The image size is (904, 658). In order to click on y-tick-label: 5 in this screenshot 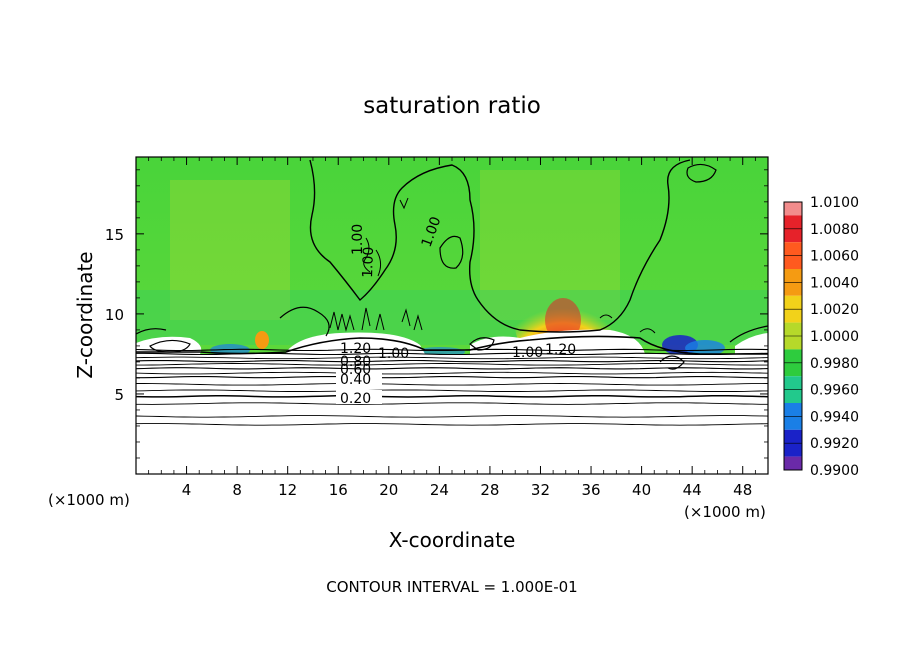, I will do `click(119, 395)`.